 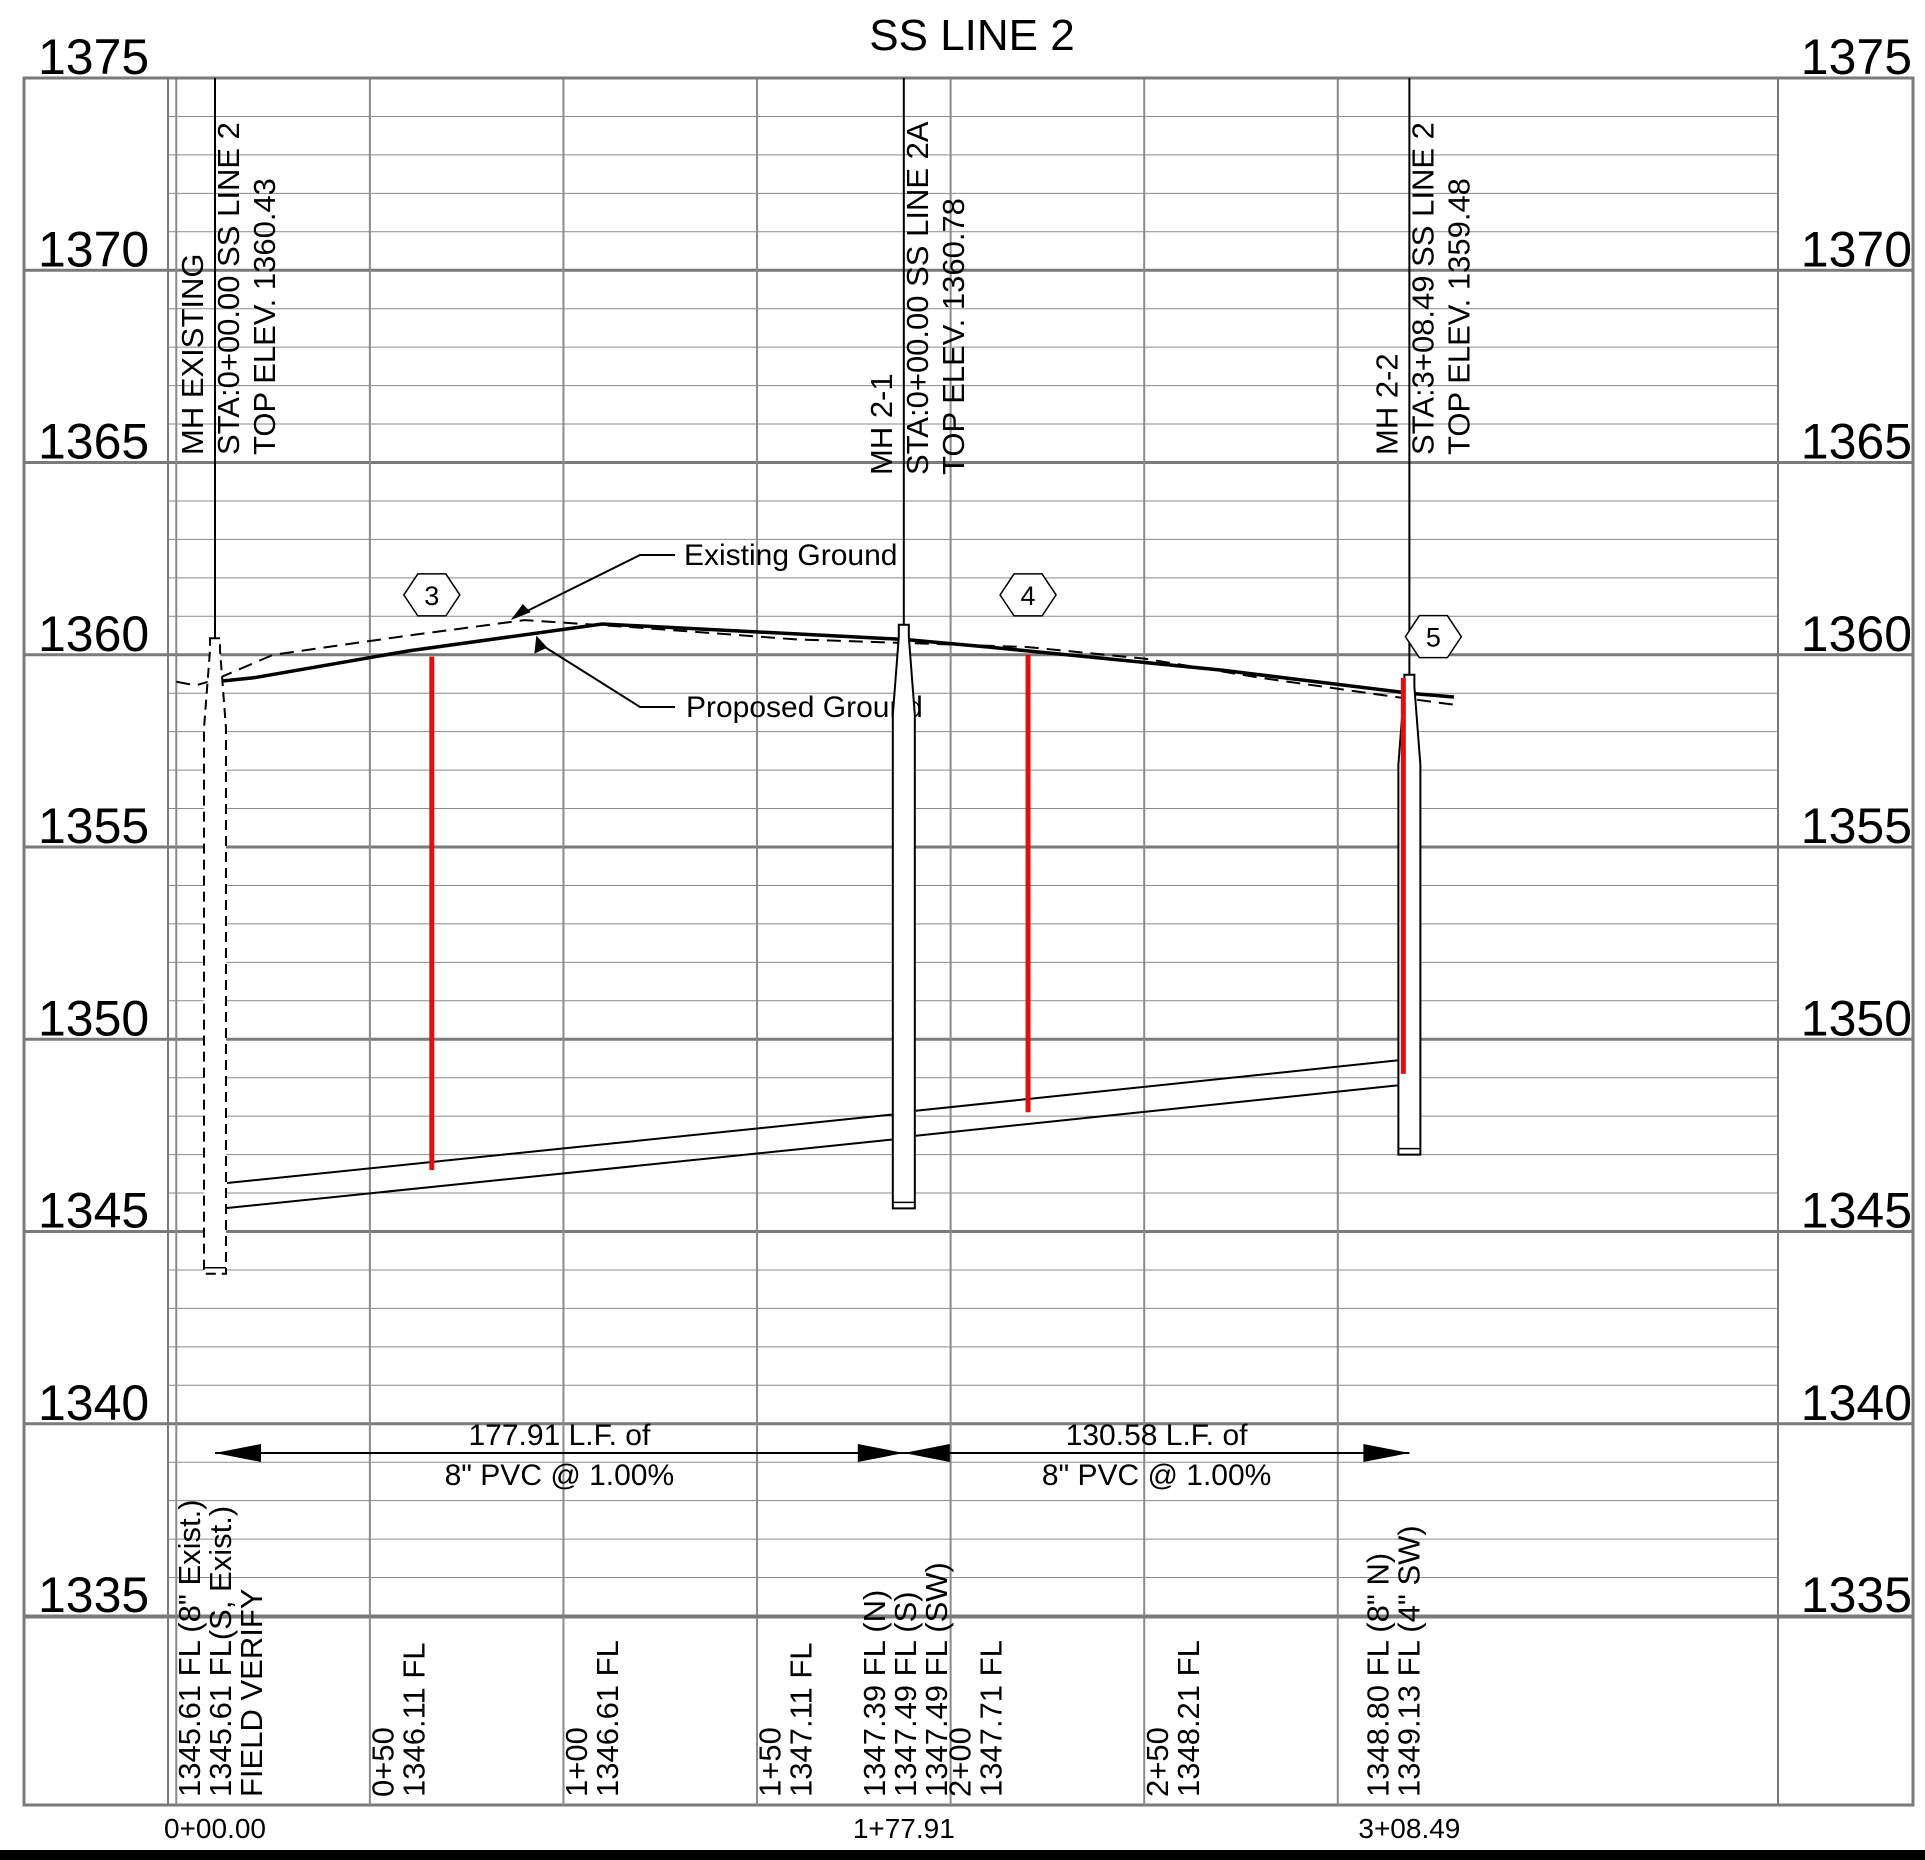 I want to click on elevation-label-left: 1370, so click(x=93, y=249).